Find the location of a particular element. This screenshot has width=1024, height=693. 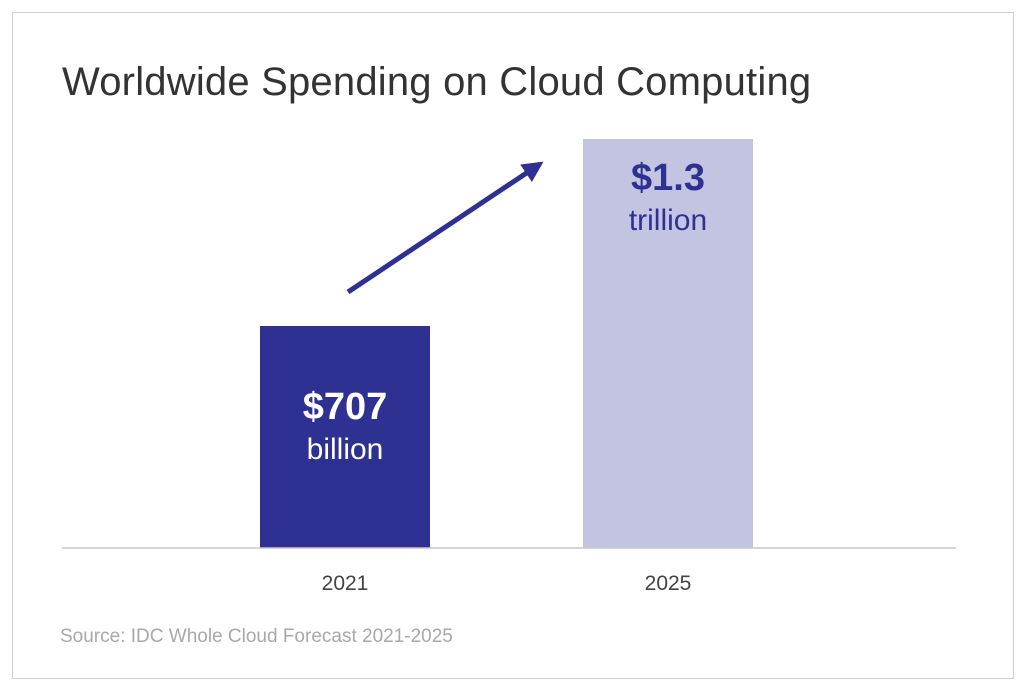

data-label-unit-2025: trillion is located at coordinates (668, 220).